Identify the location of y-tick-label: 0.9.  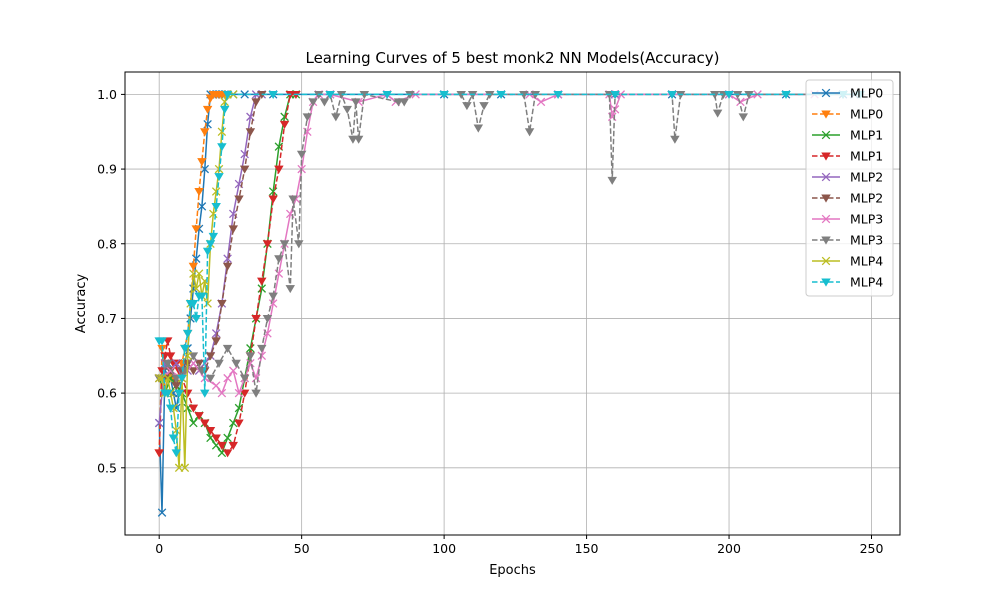
(107, 169).